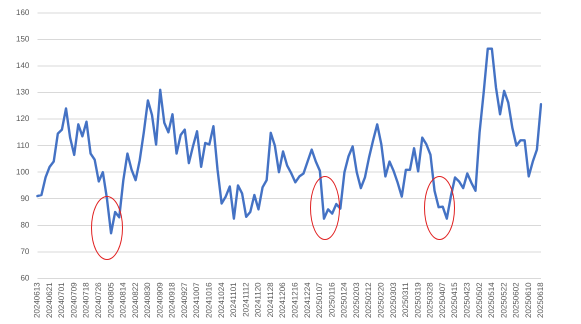  What do you see at coordinates (209, 300) in the screenshot?
I see `x-tick-label: 20241016` at bounding box center [209, 300].